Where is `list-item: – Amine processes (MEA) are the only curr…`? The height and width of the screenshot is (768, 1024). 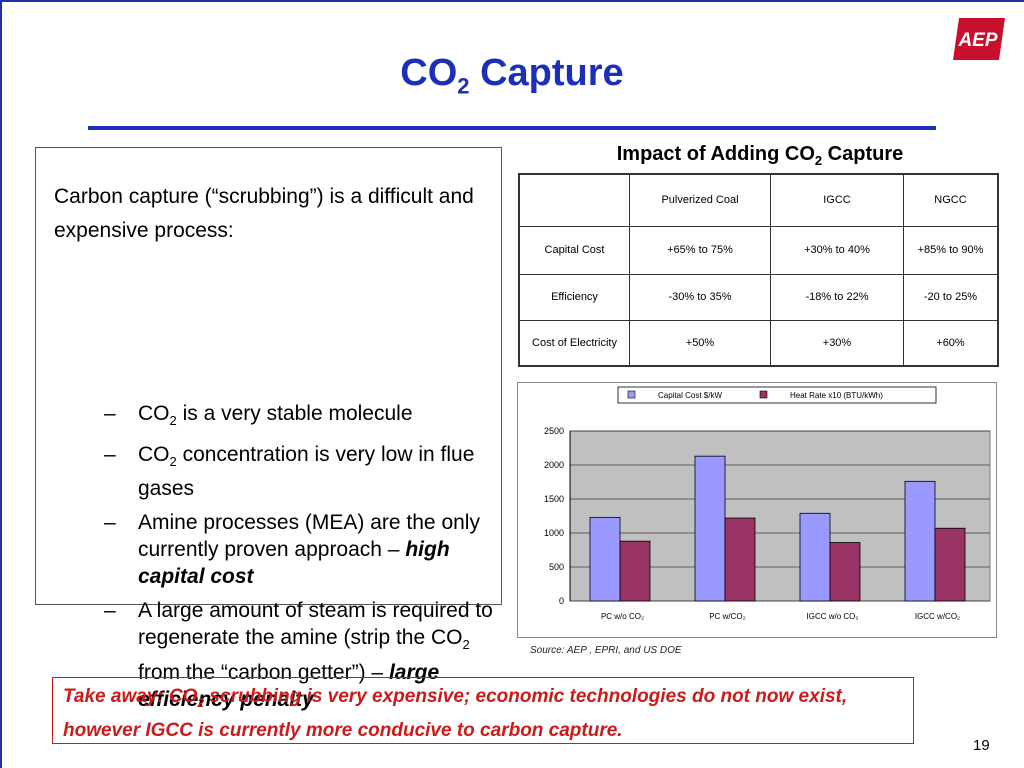
list-item: – Amine processes (MEA) are the only curr… is located at coordinates (292, 550).